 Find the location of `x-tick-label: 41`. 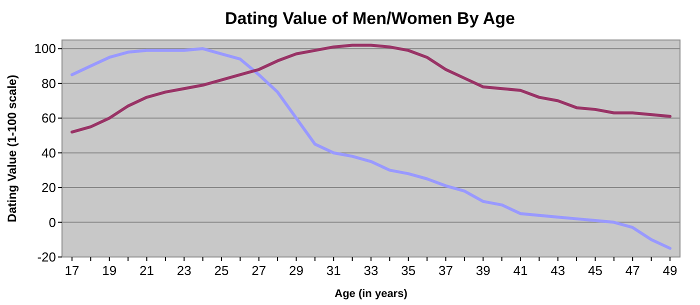

x-tick-label: 41 is located at coordinates (520, 270).